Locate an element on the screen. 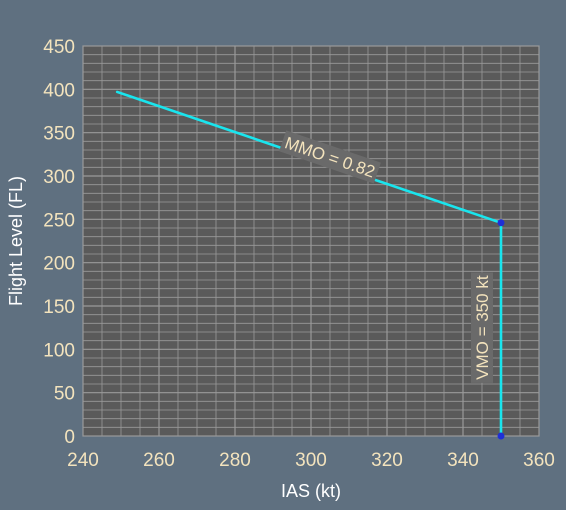 This screenshot has height=510, width=566. markers-group is located at coordinates (501, 329).